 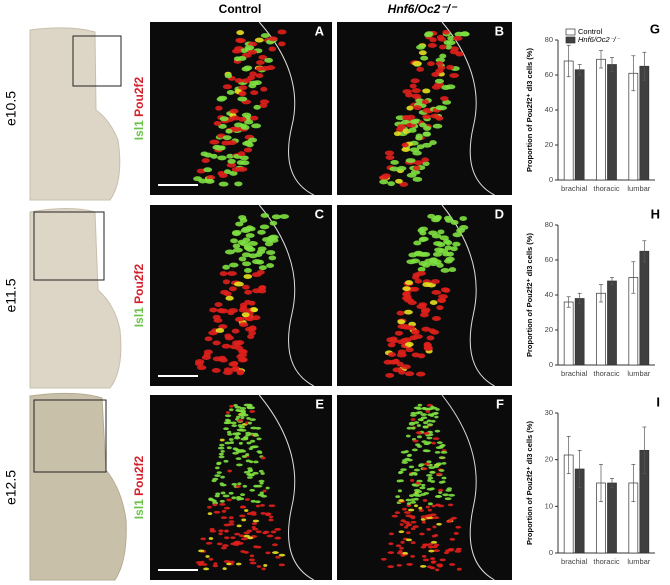 I want to click on x-tick-label: lumbar, so click(x=638, y=373).